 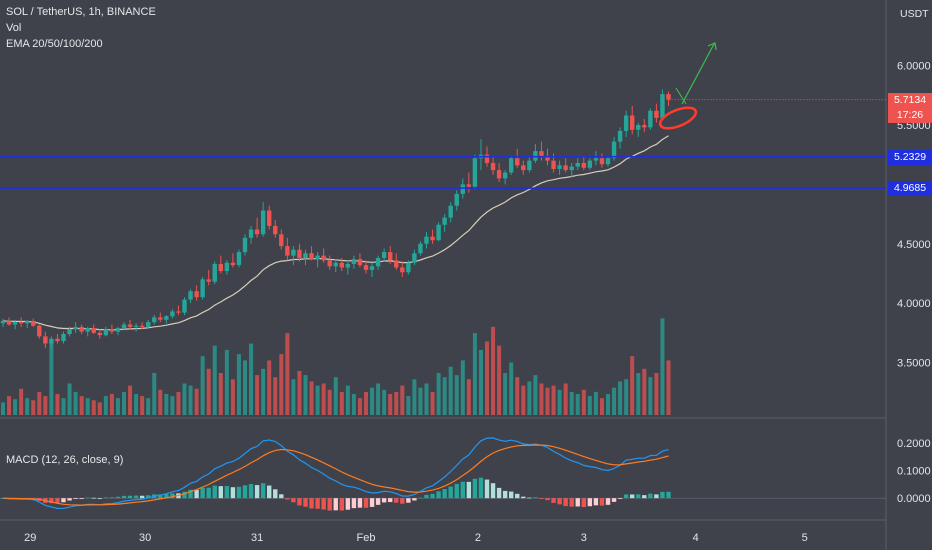 What do you see at coordinates (30, 538) in the screenshot?
I see `time-tick-label: 29` at bounding box center [30, 538].